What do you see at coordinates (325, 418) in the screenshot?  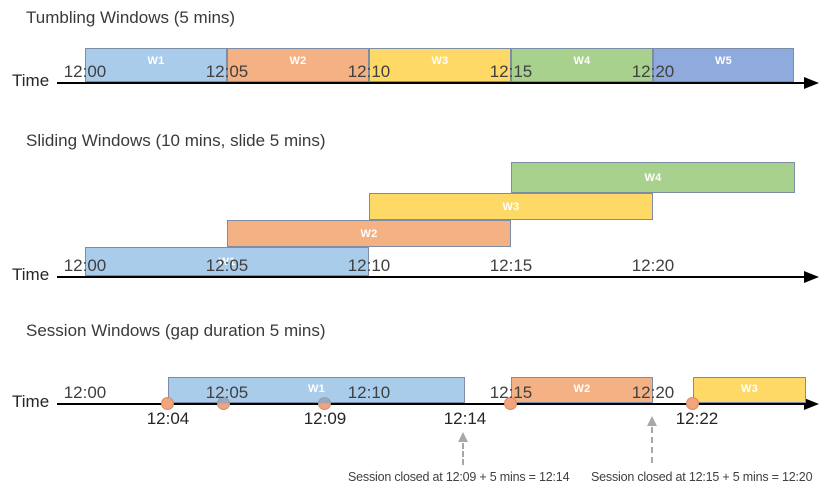 I see `event-time-label: 12:09` at bounding box center [325, 418].